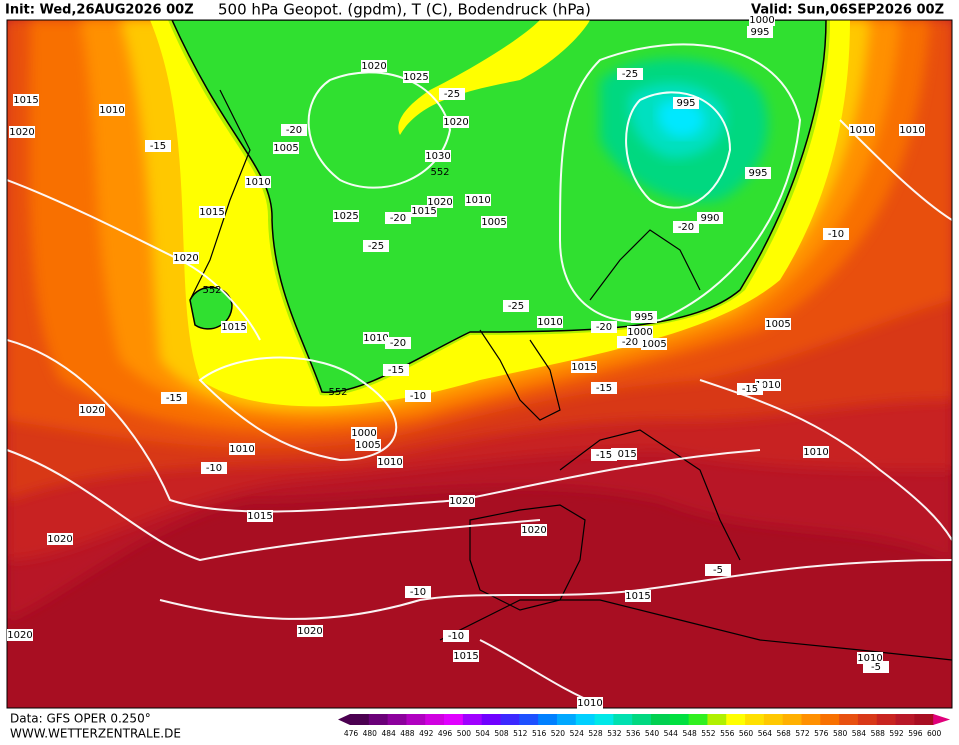 Image resolution: width=959 pixels, height=745 pixels. I want to click on isobar-label: 1025, so click(415, 77).